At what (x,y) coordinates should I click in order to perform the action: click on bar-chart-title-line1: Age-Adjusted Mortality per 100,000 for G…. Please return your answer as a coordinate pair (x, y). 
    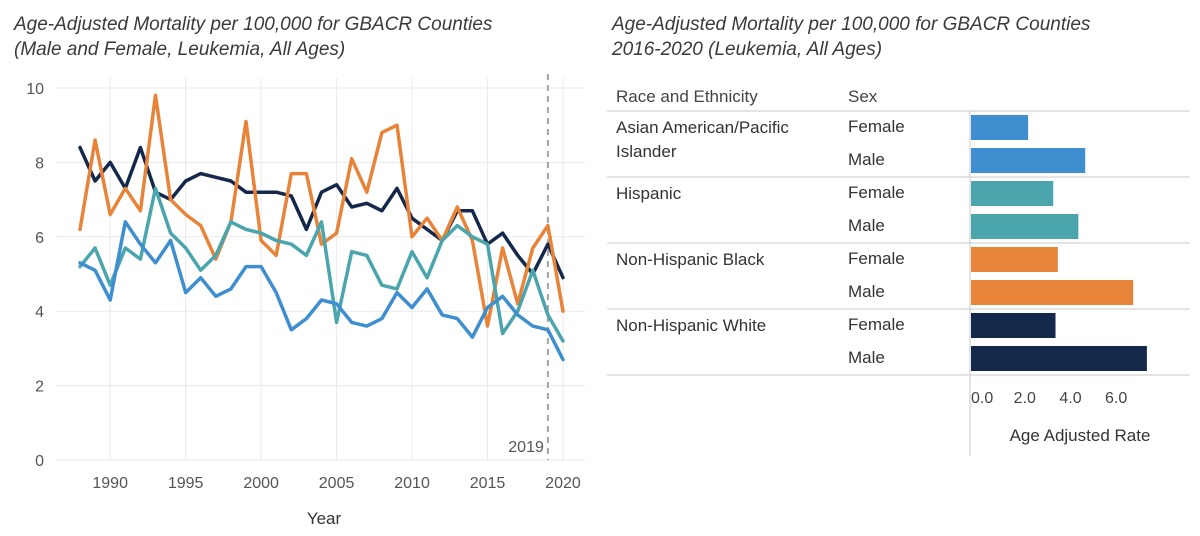
    Looking at the image, I should click on (851, 24).